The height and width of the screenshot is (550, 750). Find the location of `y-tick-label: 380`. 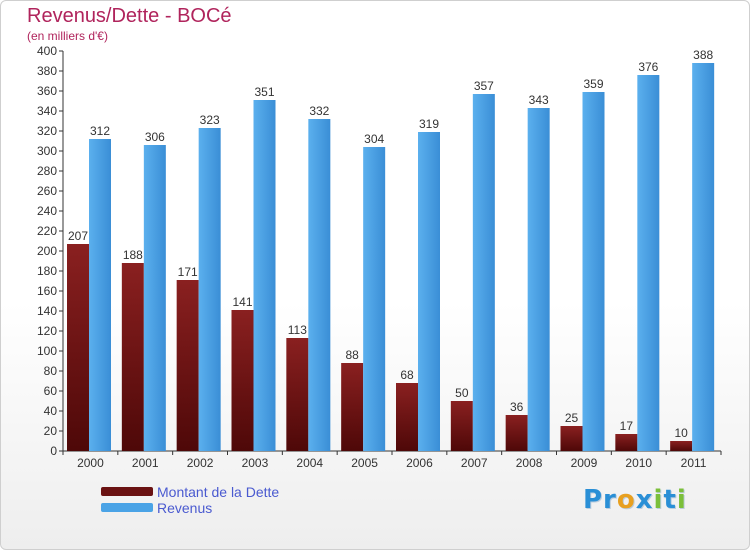

y-tick-label: 380 is located at coordinates (47, 71).